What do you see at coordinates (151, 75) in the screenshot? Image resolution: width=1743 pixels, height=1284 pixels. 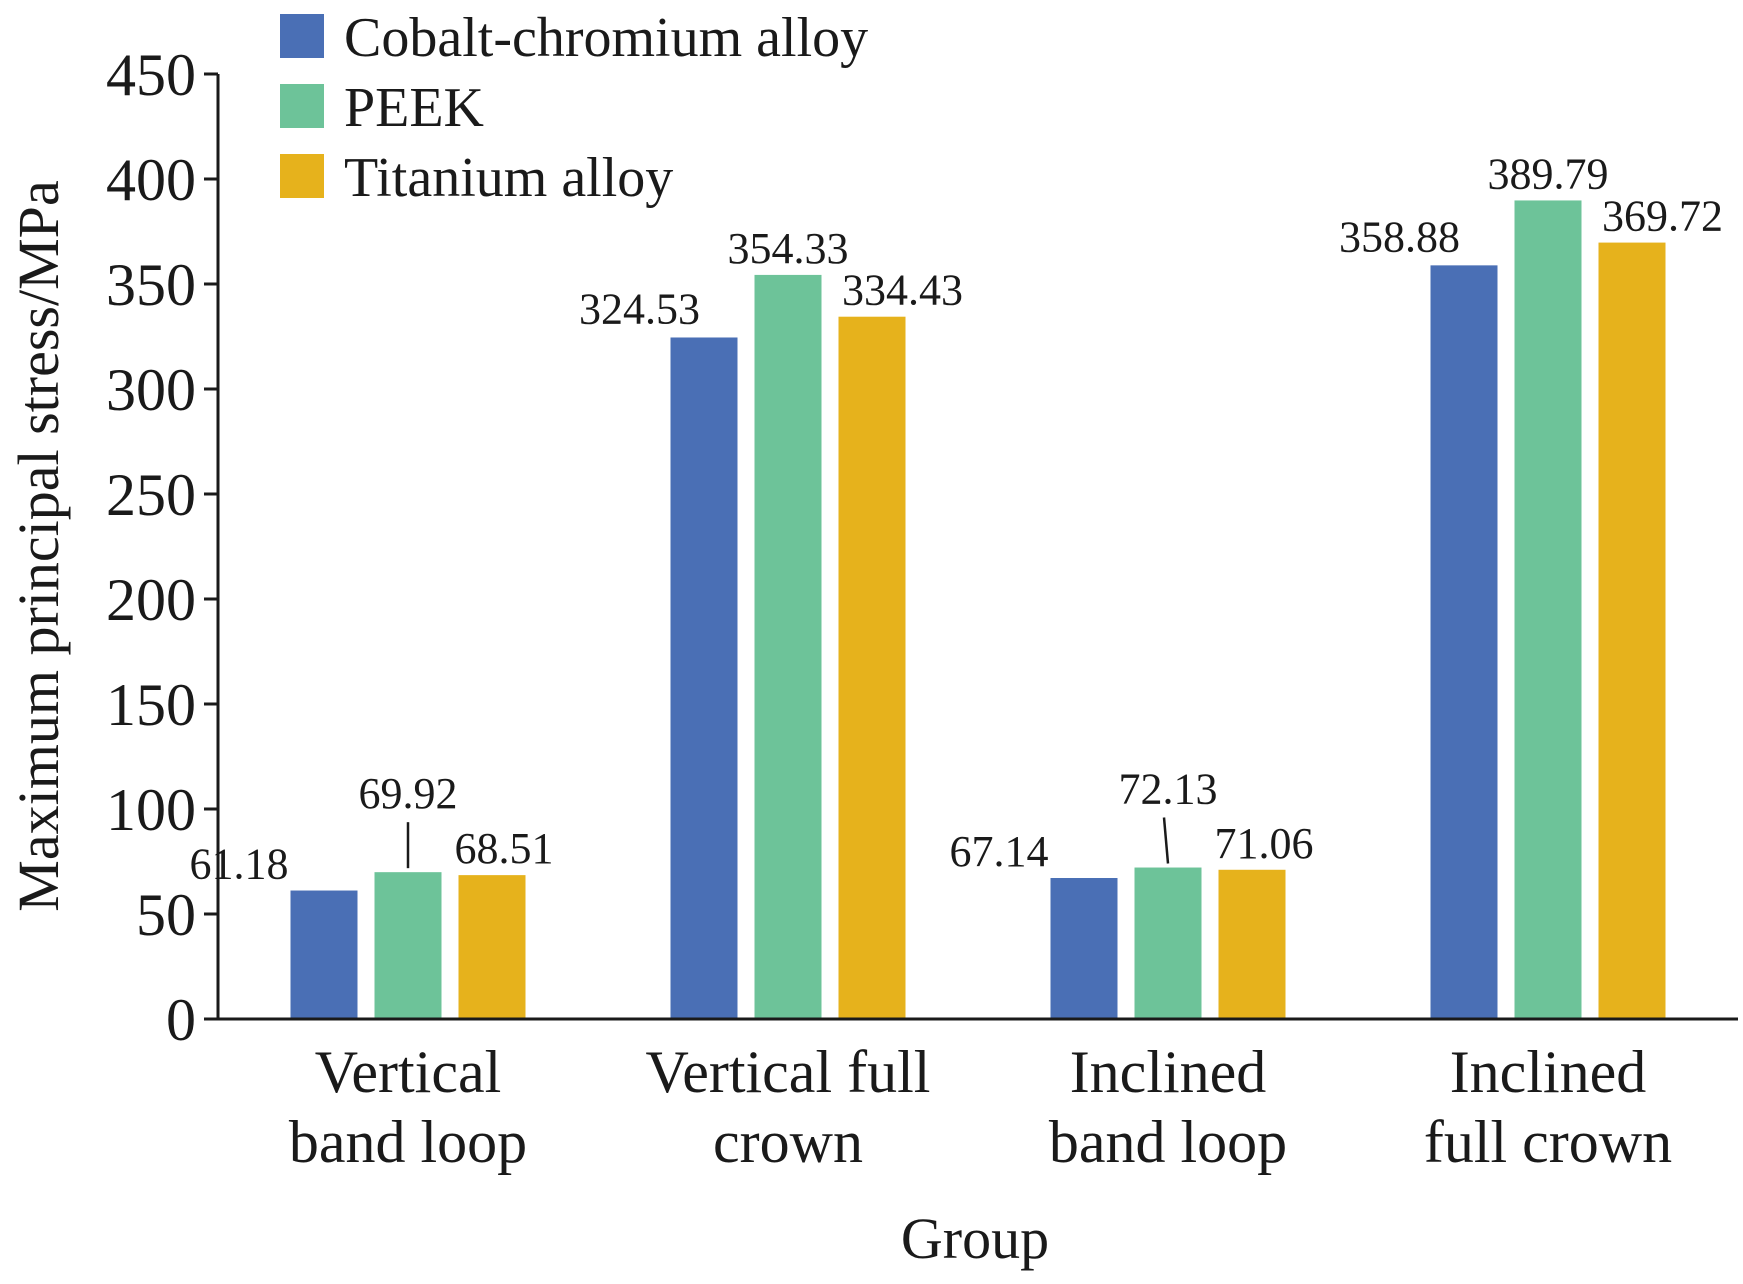 I see `y-tick-label: 450` at bounding box center [151, 75].